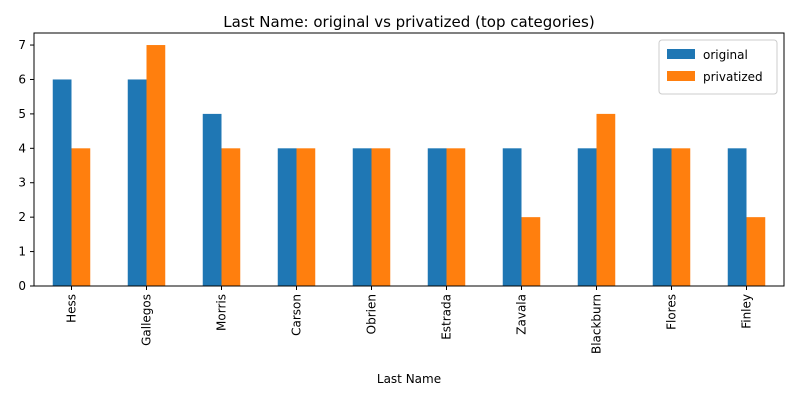 This screenshot has width=800, height=400. Describe the element at coordinates (681, 54) in the screenshot. I see `legend-swatch-original` at that location.